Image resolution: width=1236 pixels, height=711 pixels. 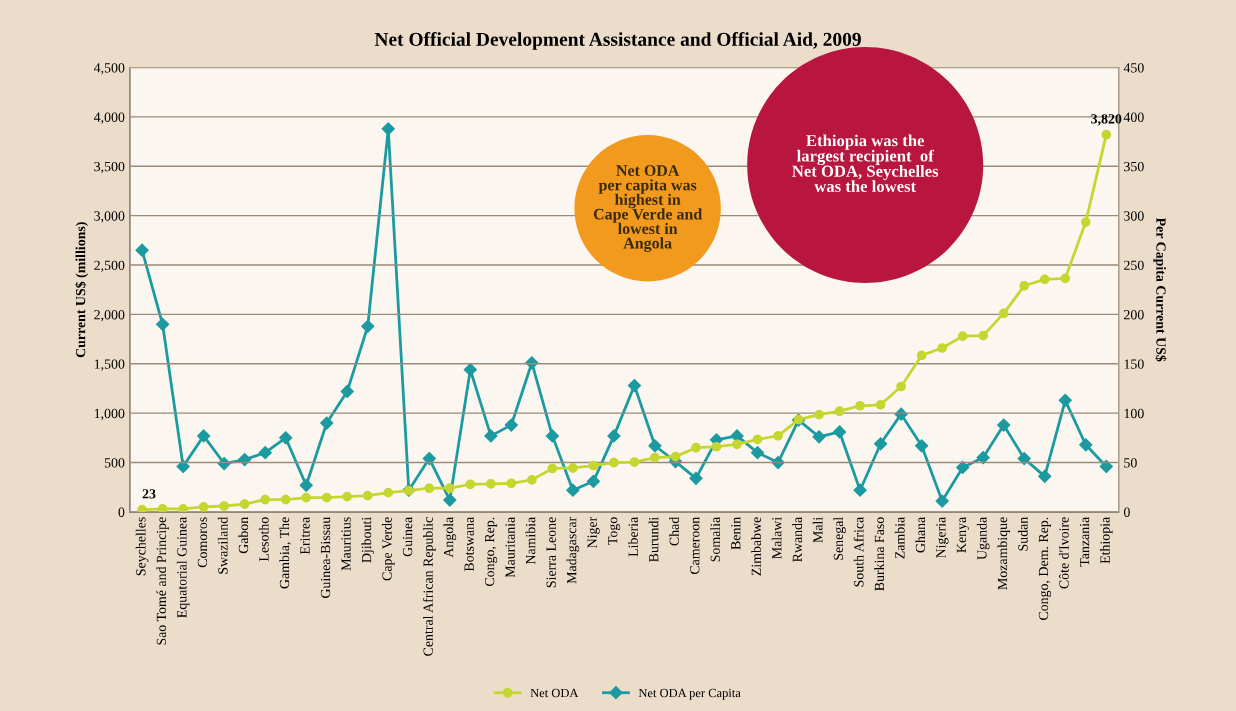 I want to click on legend-label: Net ODA per Capita, so click(x=689, y=694).